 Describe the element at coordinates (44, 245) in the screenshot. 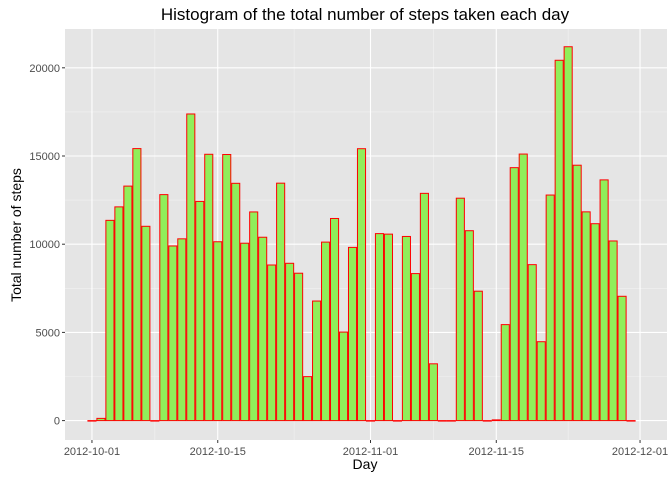

I see `y-tick-label: 10000` at that location.